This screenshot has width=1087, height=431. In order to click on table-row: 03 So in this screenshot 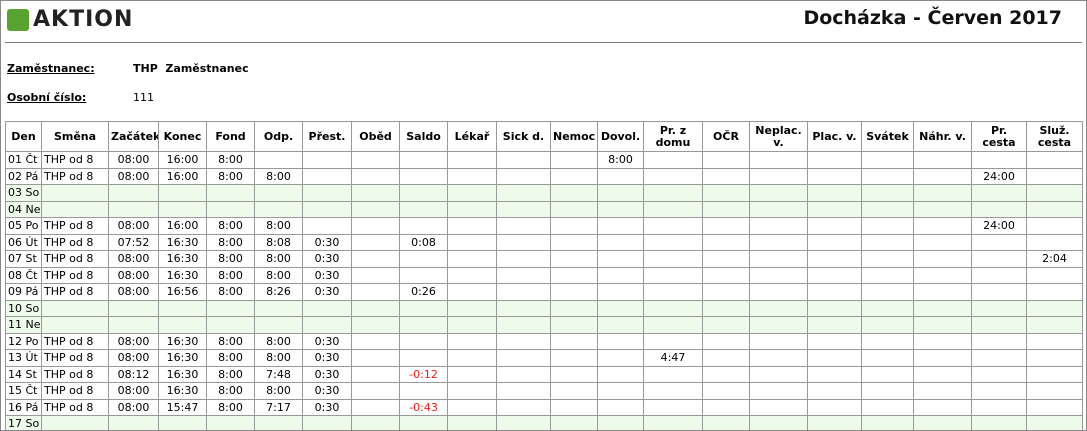, I will do `click(544, 193)`.